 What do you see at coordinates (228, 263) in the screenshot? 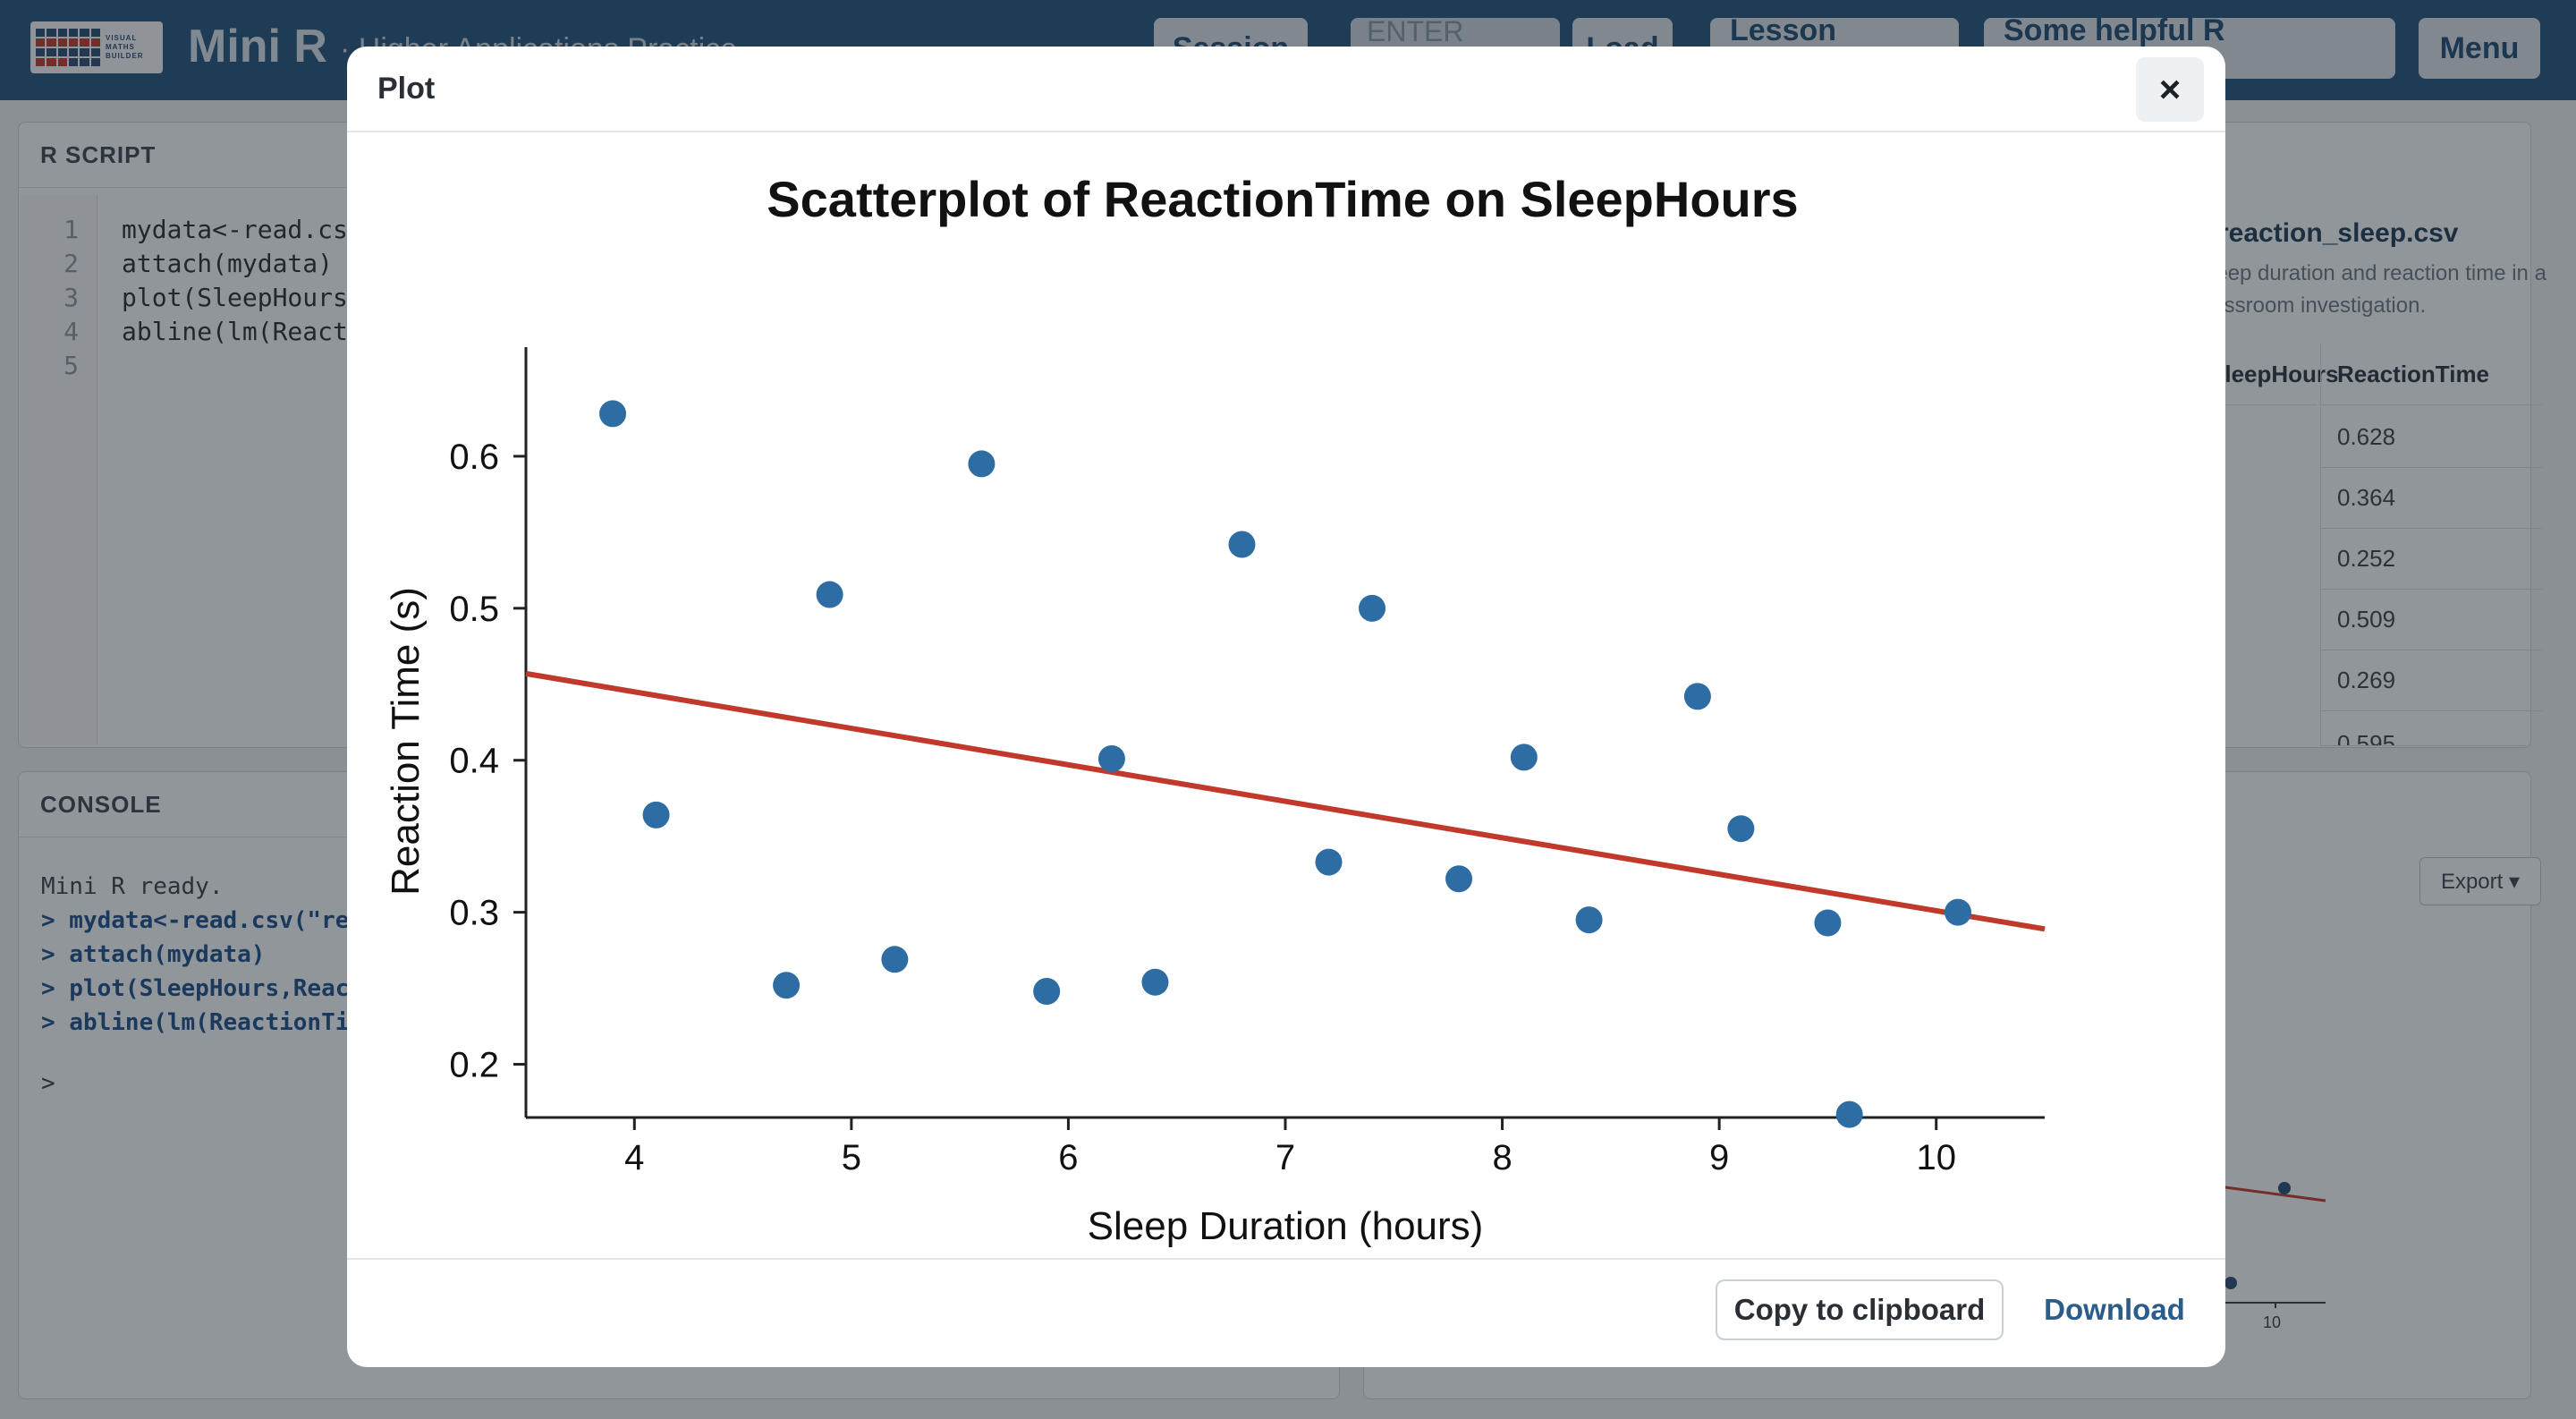
I see `code-line: attach(mydata)` at bounding box center [228, 263].